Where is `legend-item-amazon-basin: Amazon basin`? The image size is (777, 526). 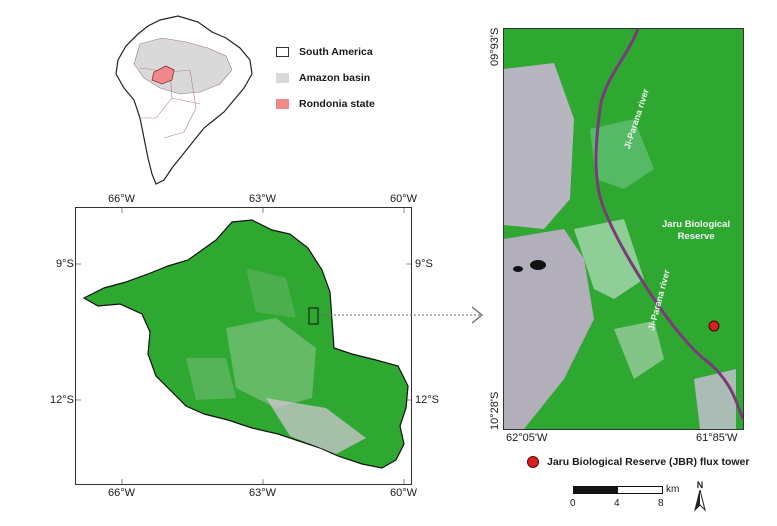 legend-item-amazon-basin: Amazon basin is located at coordinates (325, 78).